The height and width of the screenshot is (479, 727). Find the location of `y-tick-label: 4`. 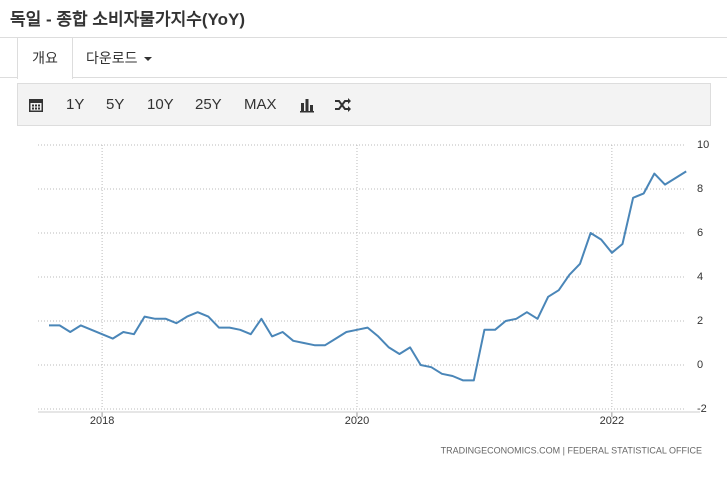

y-tick-label: 4 is located at coordinates (700, 277).